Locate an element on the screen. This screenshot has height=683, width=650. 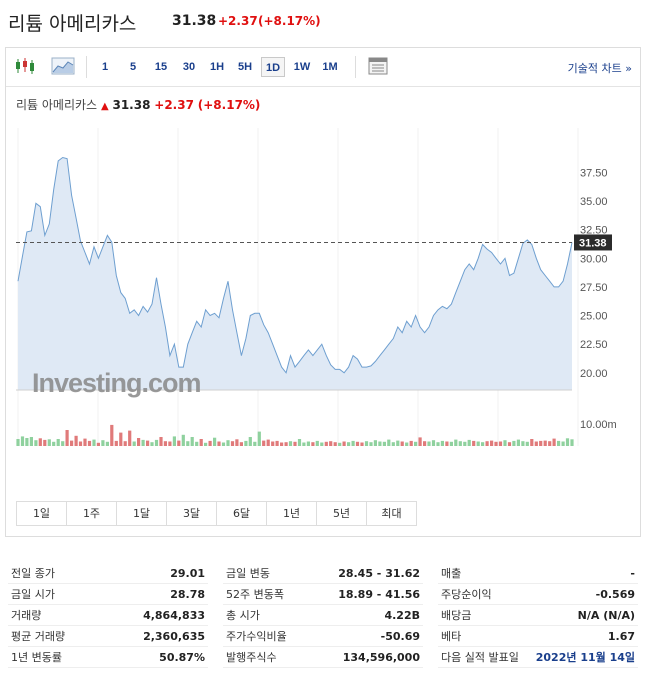
technical-chart-link: 기술적 차트 » is located at coordinates (599, 68).